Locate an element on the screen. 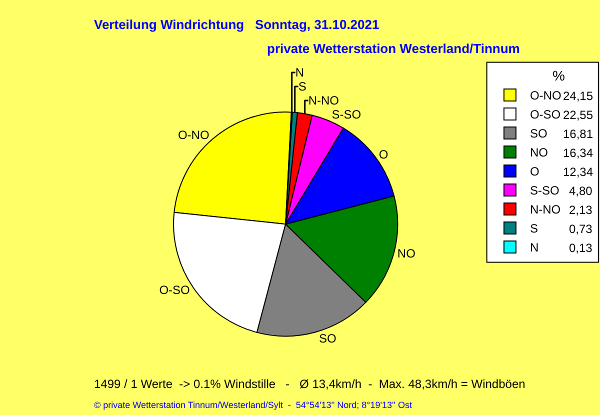  slice-label: O is located at coordinates (383, 155).